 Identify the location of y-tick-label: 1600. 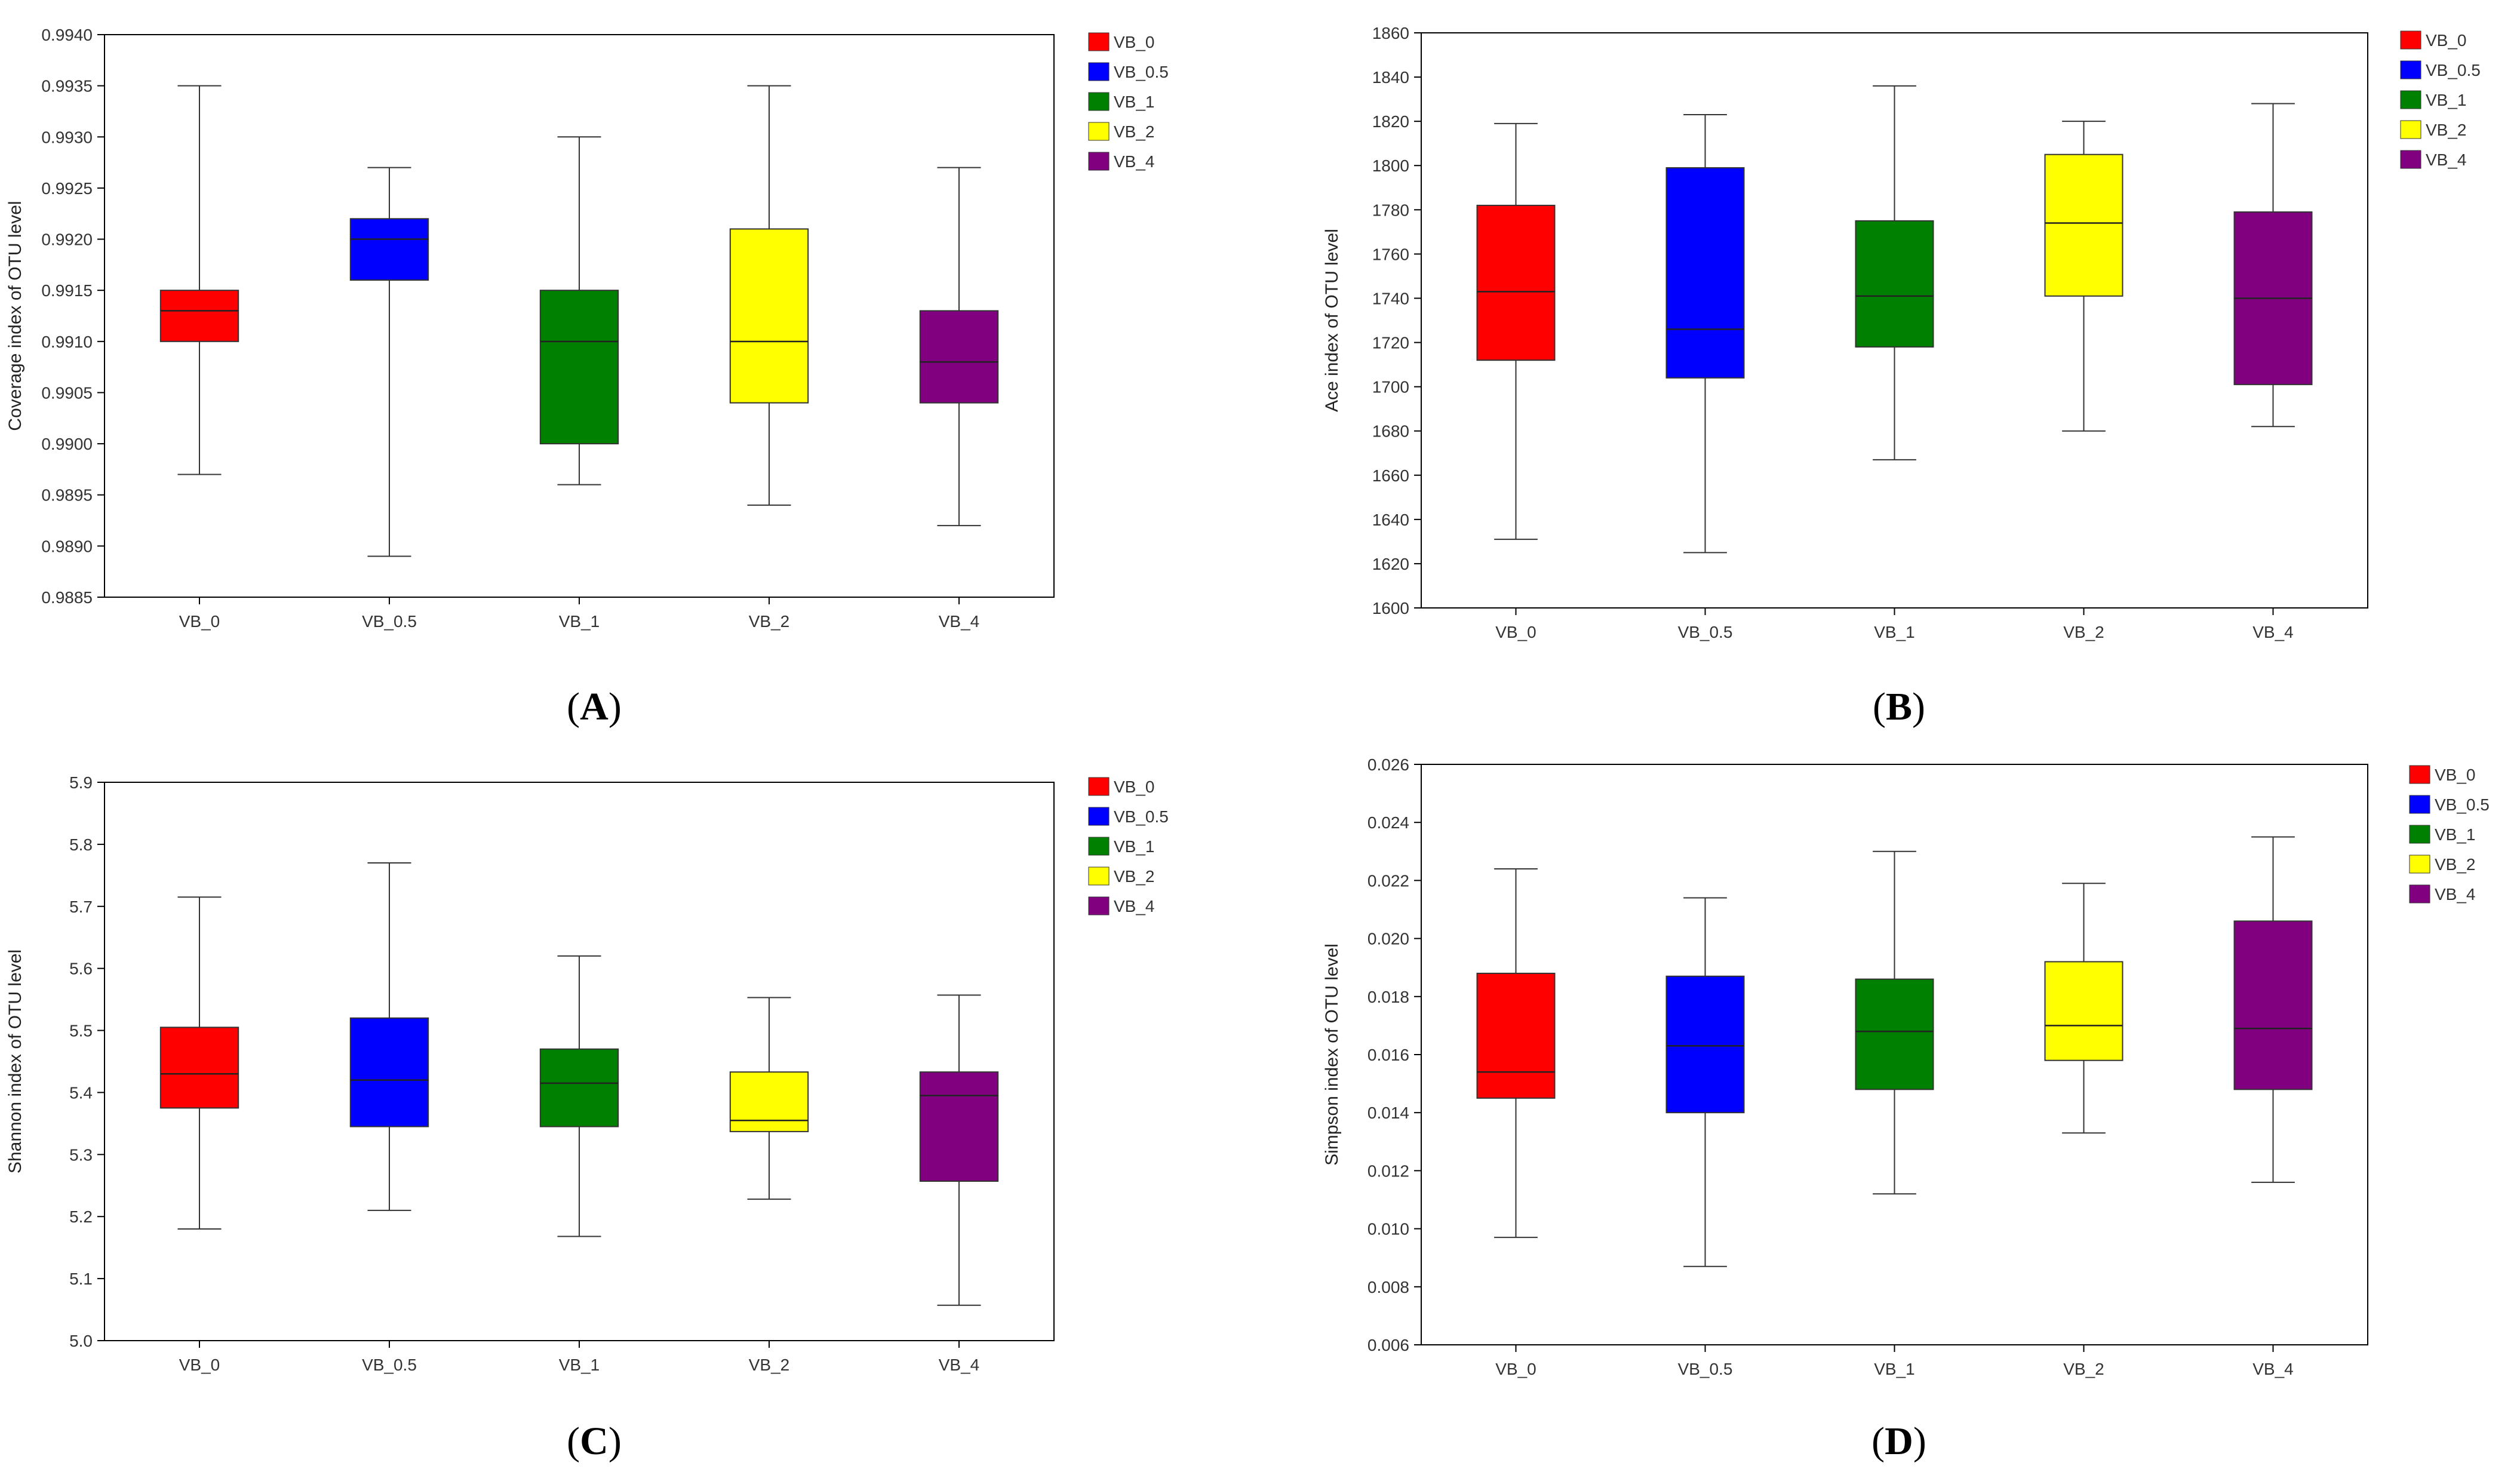
(1390, 608).